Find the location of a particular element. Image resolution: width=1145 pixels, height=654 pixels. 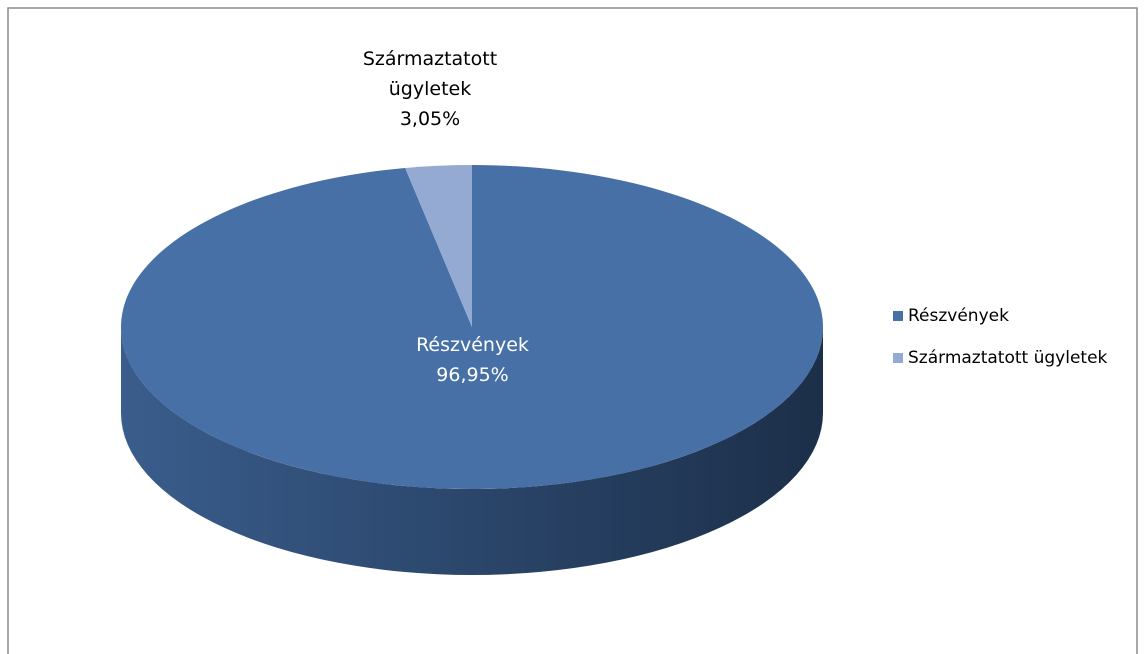

data-label: Részvények 96,95% is located at coordinates (472, 360).